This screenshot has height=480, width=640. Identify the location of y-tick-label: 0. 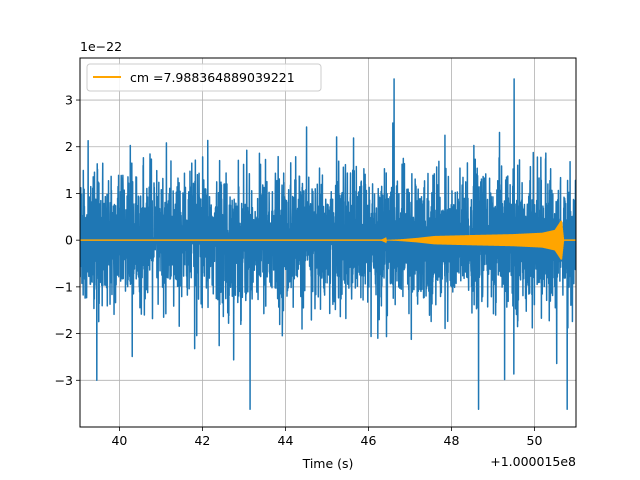
(69, 240).